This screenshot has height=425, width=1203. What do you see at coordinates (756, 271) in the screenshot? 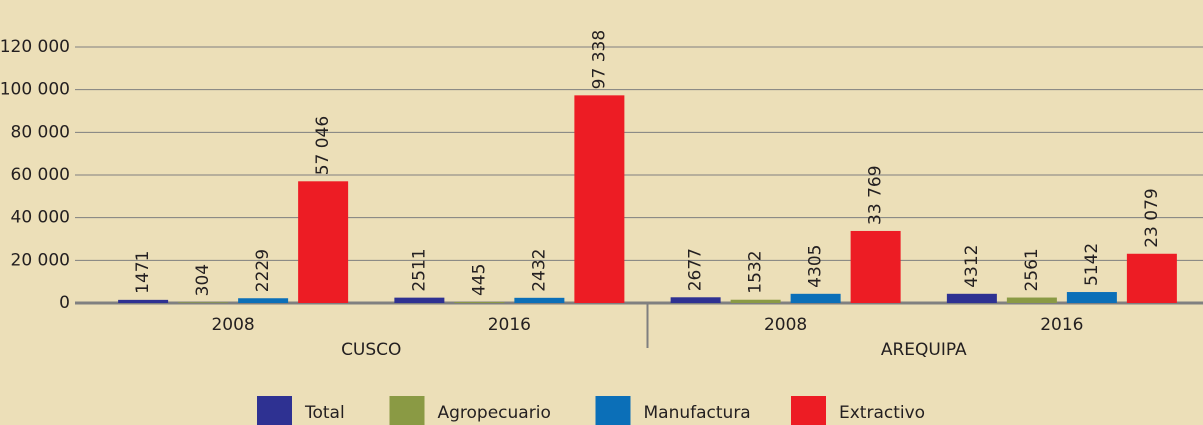
I see `value-label: 1532` at bounding box center [756, 271].